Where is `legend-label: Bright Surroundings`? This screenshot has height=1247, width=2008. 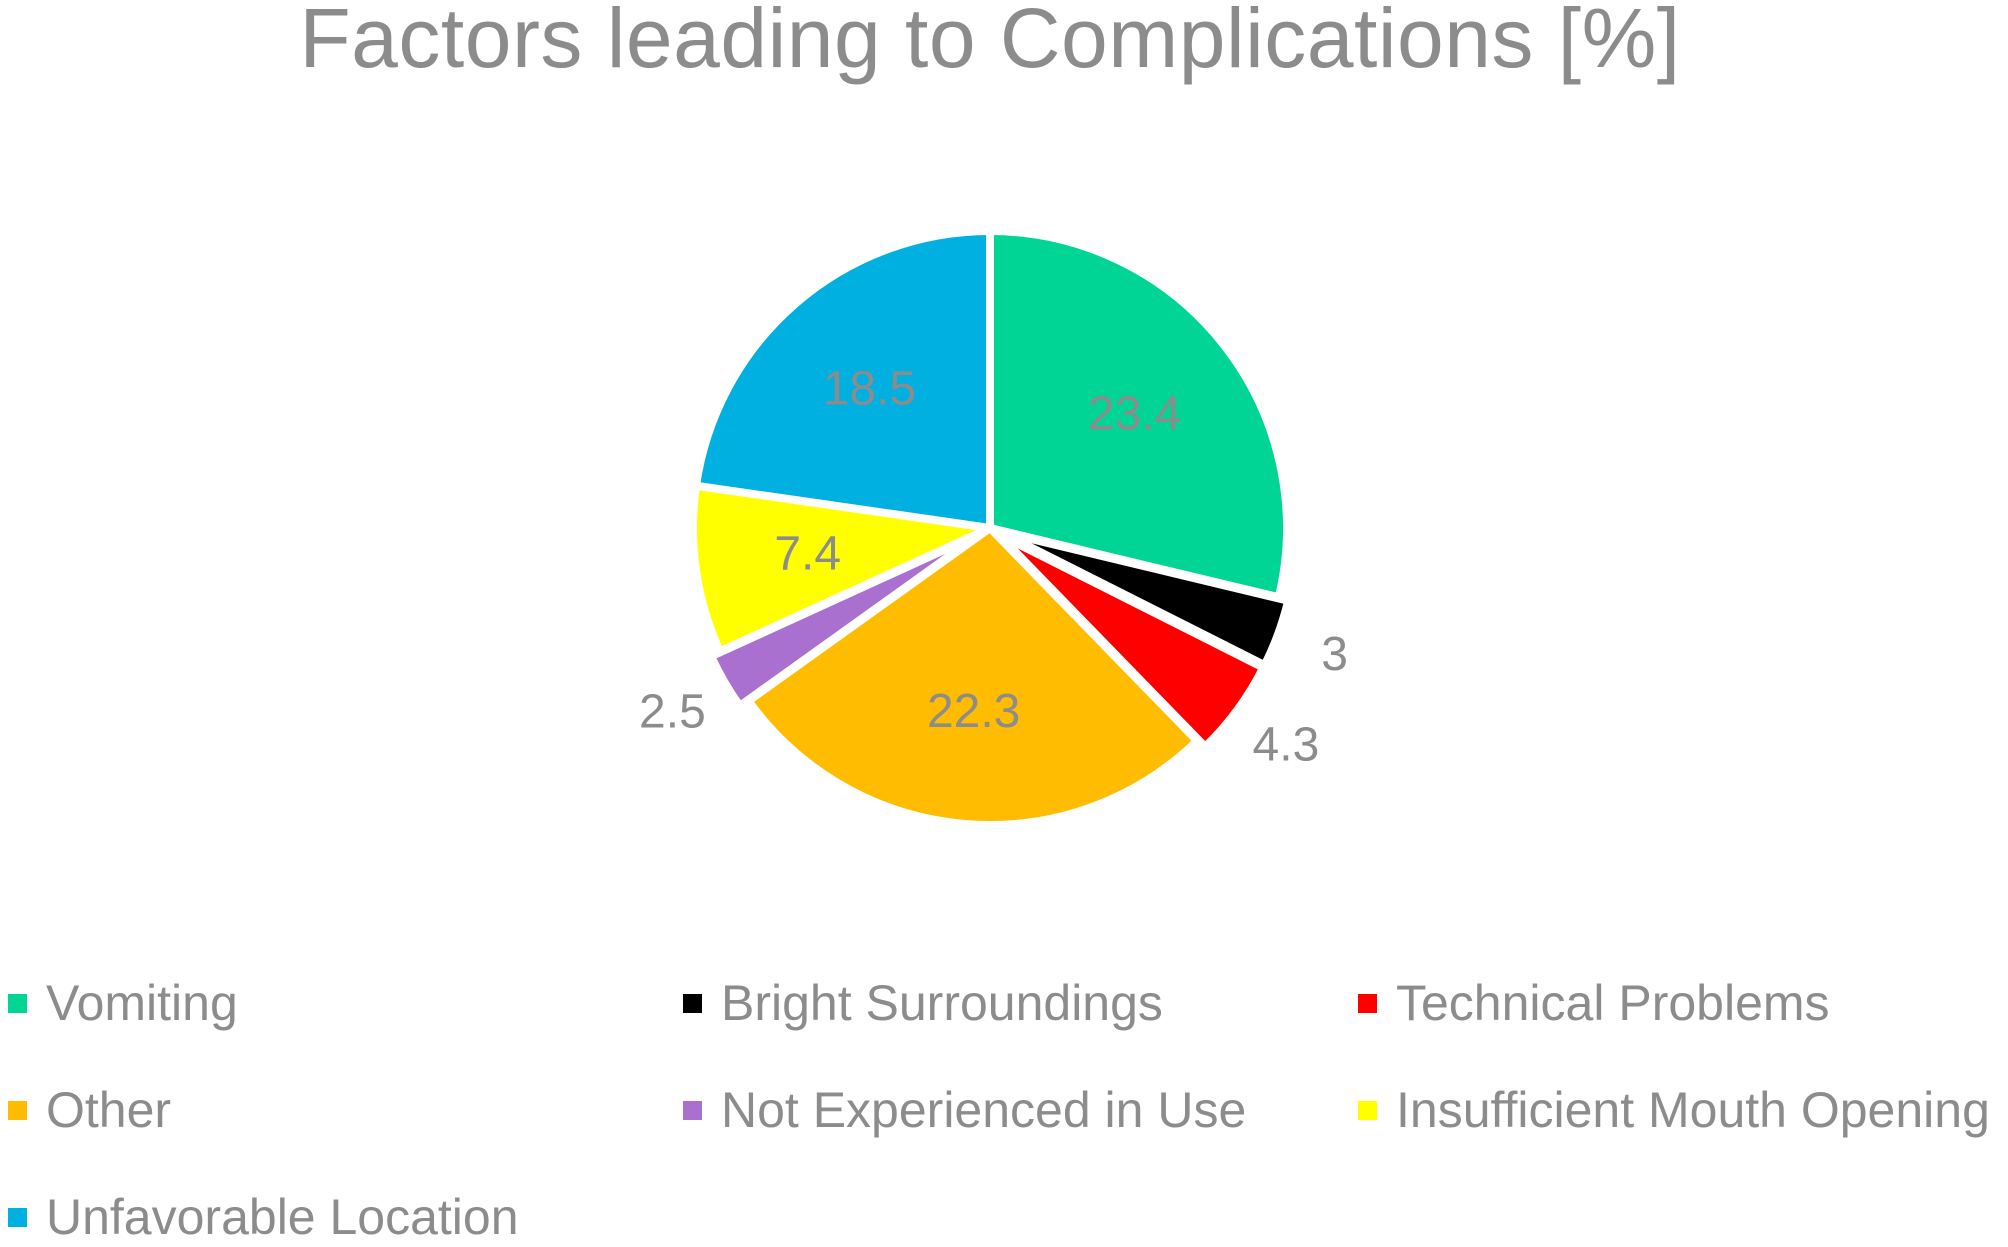
legend-label: Bright Surroundings is located at coordinates (942, 1003).